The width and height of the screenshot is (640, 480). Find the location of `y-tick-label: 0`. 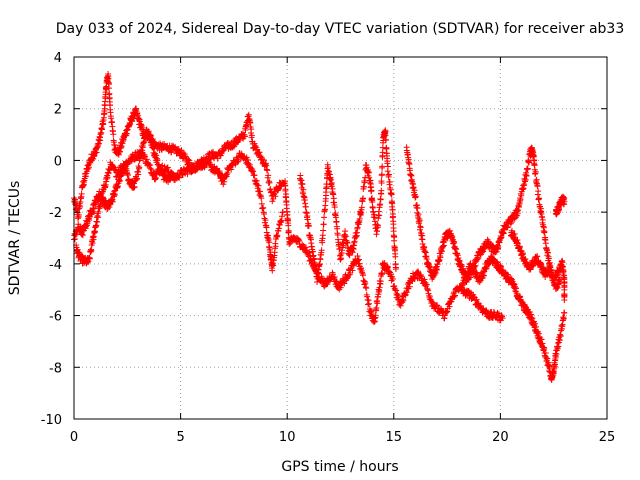

y-tick-label: 0 is located at coordinates (58, 161).